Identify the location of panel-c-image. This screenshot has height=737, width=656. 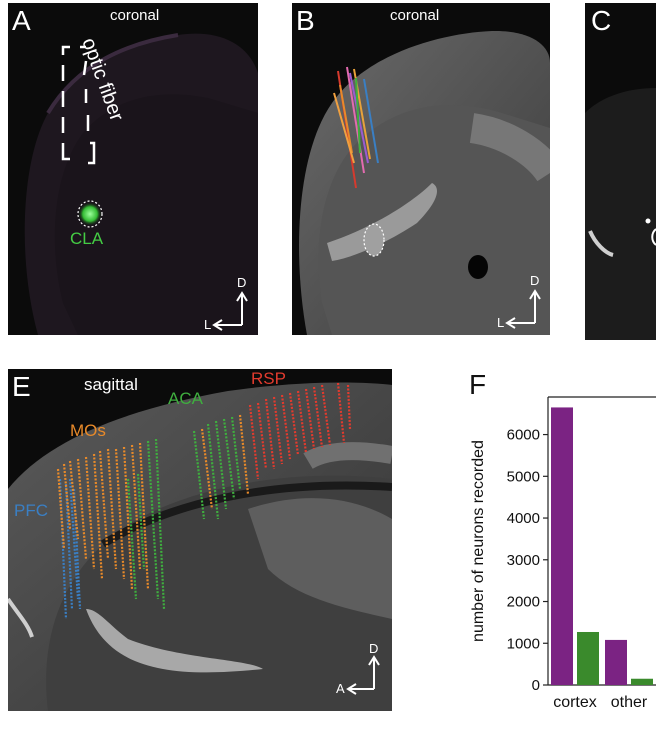
(620, 214).